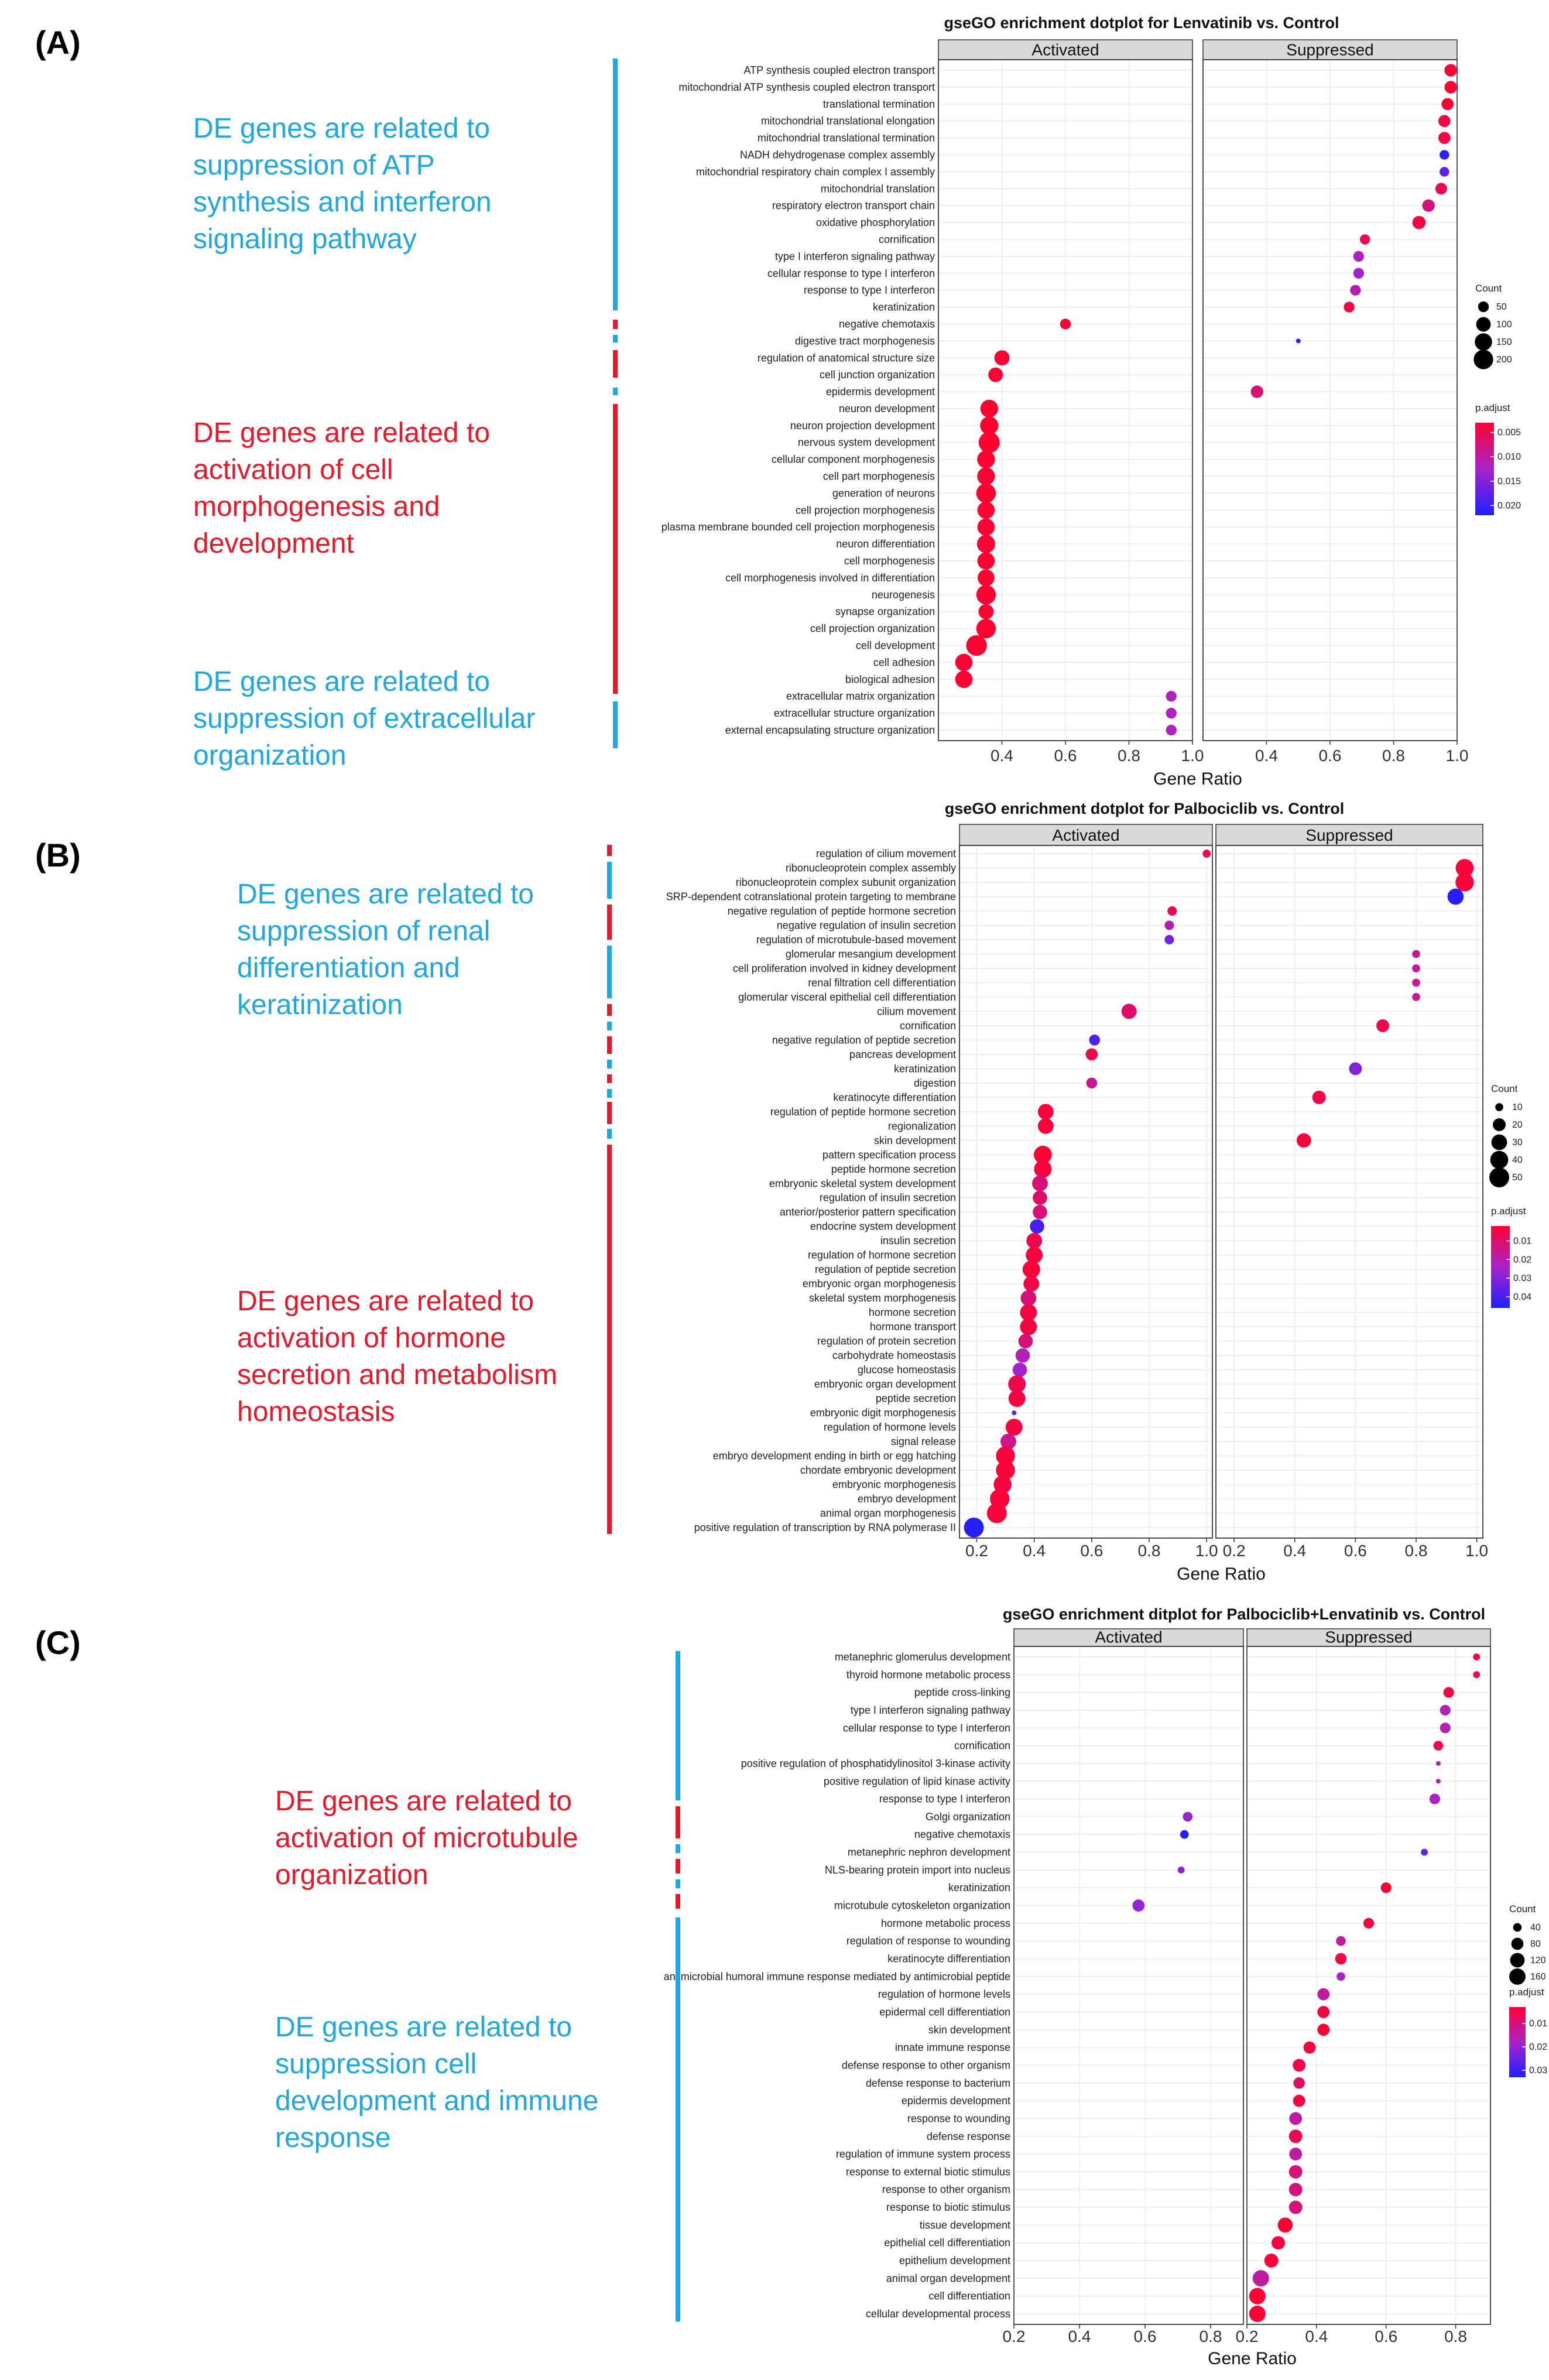 The height and width of the screenshot is (2380, 1549). Describe the element at coordinates (886, 853) in the screenshot. I see `category-label: regulation of cilium movement` at that location.